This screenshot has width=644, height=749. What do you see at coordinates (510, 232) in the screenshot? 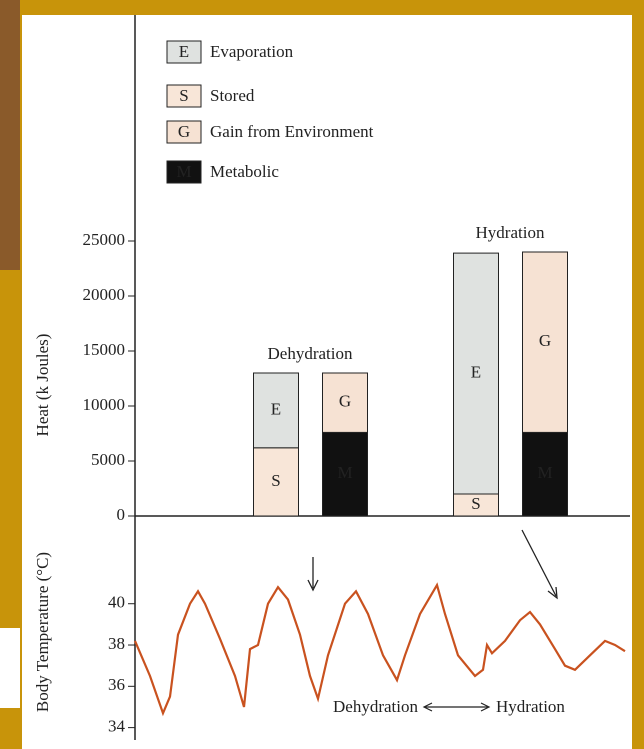
I see `category-label: Hydration` at bounding box center [510, 232].